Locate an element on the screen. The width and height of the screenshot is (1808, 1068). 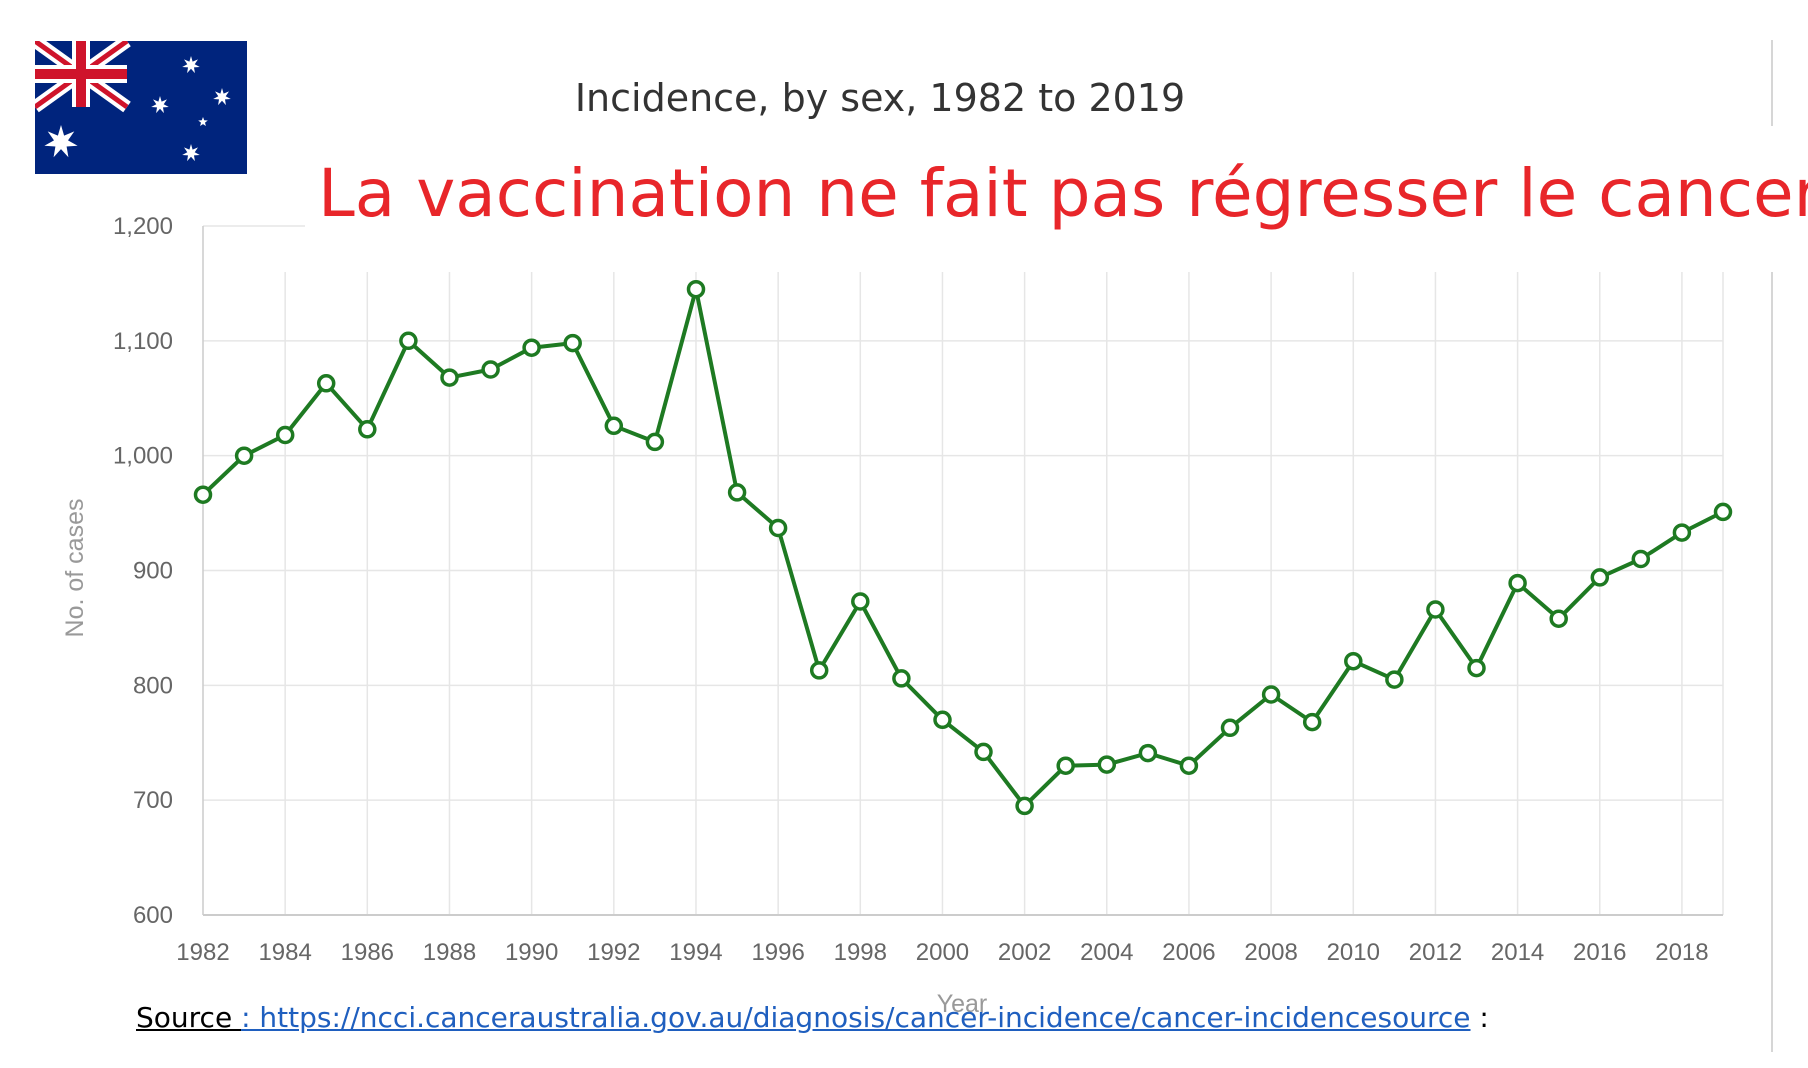
x-tick-label: 1998 is located at coordinates (860, 952).